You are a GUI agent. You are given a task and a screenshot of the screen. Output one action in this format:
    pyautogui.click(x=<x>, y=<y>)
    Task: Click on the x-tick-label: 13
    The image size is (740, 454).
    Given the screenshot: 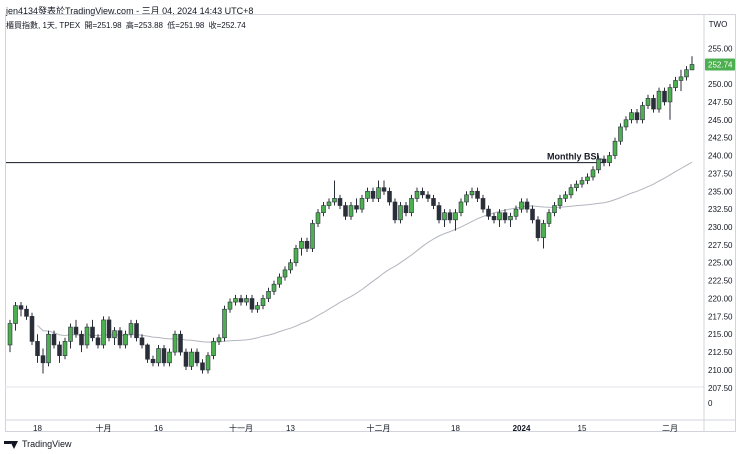 What is the action you would take?
    pyautogui.click(x=290, y=428)
    